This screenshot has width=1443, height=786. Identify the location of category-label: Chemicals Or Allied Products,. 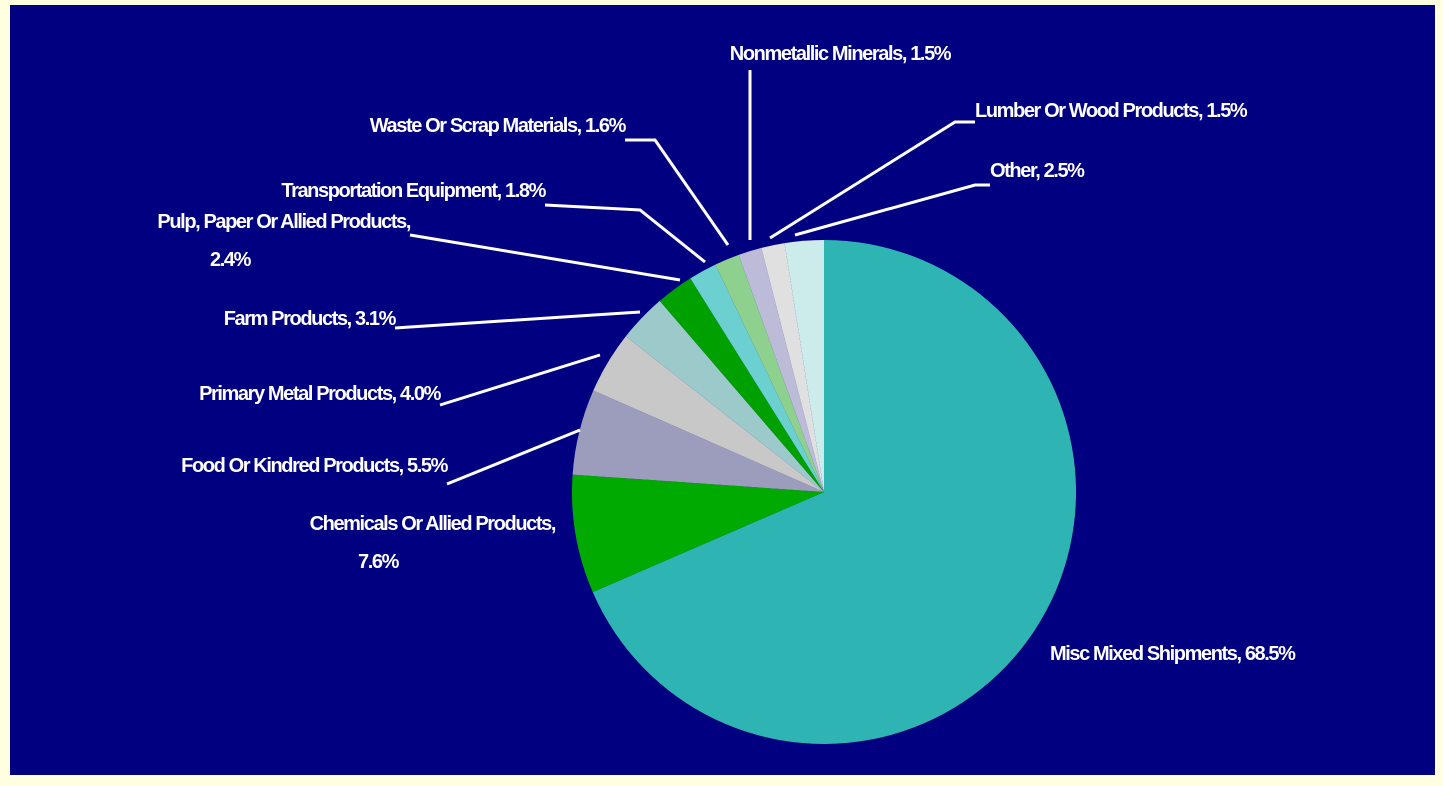
(433, 524).